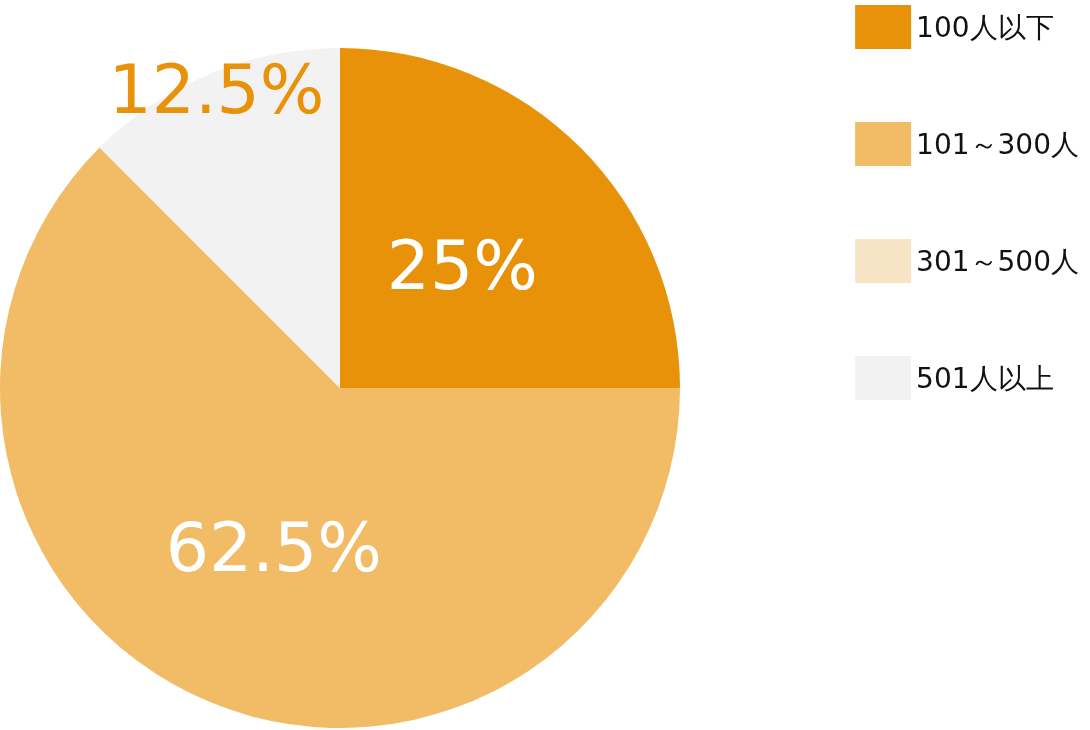  What do you see at coordinates (216, 90) in the screenshot?
I see `data-label: 12.5%` at bounding box center [216, 90].